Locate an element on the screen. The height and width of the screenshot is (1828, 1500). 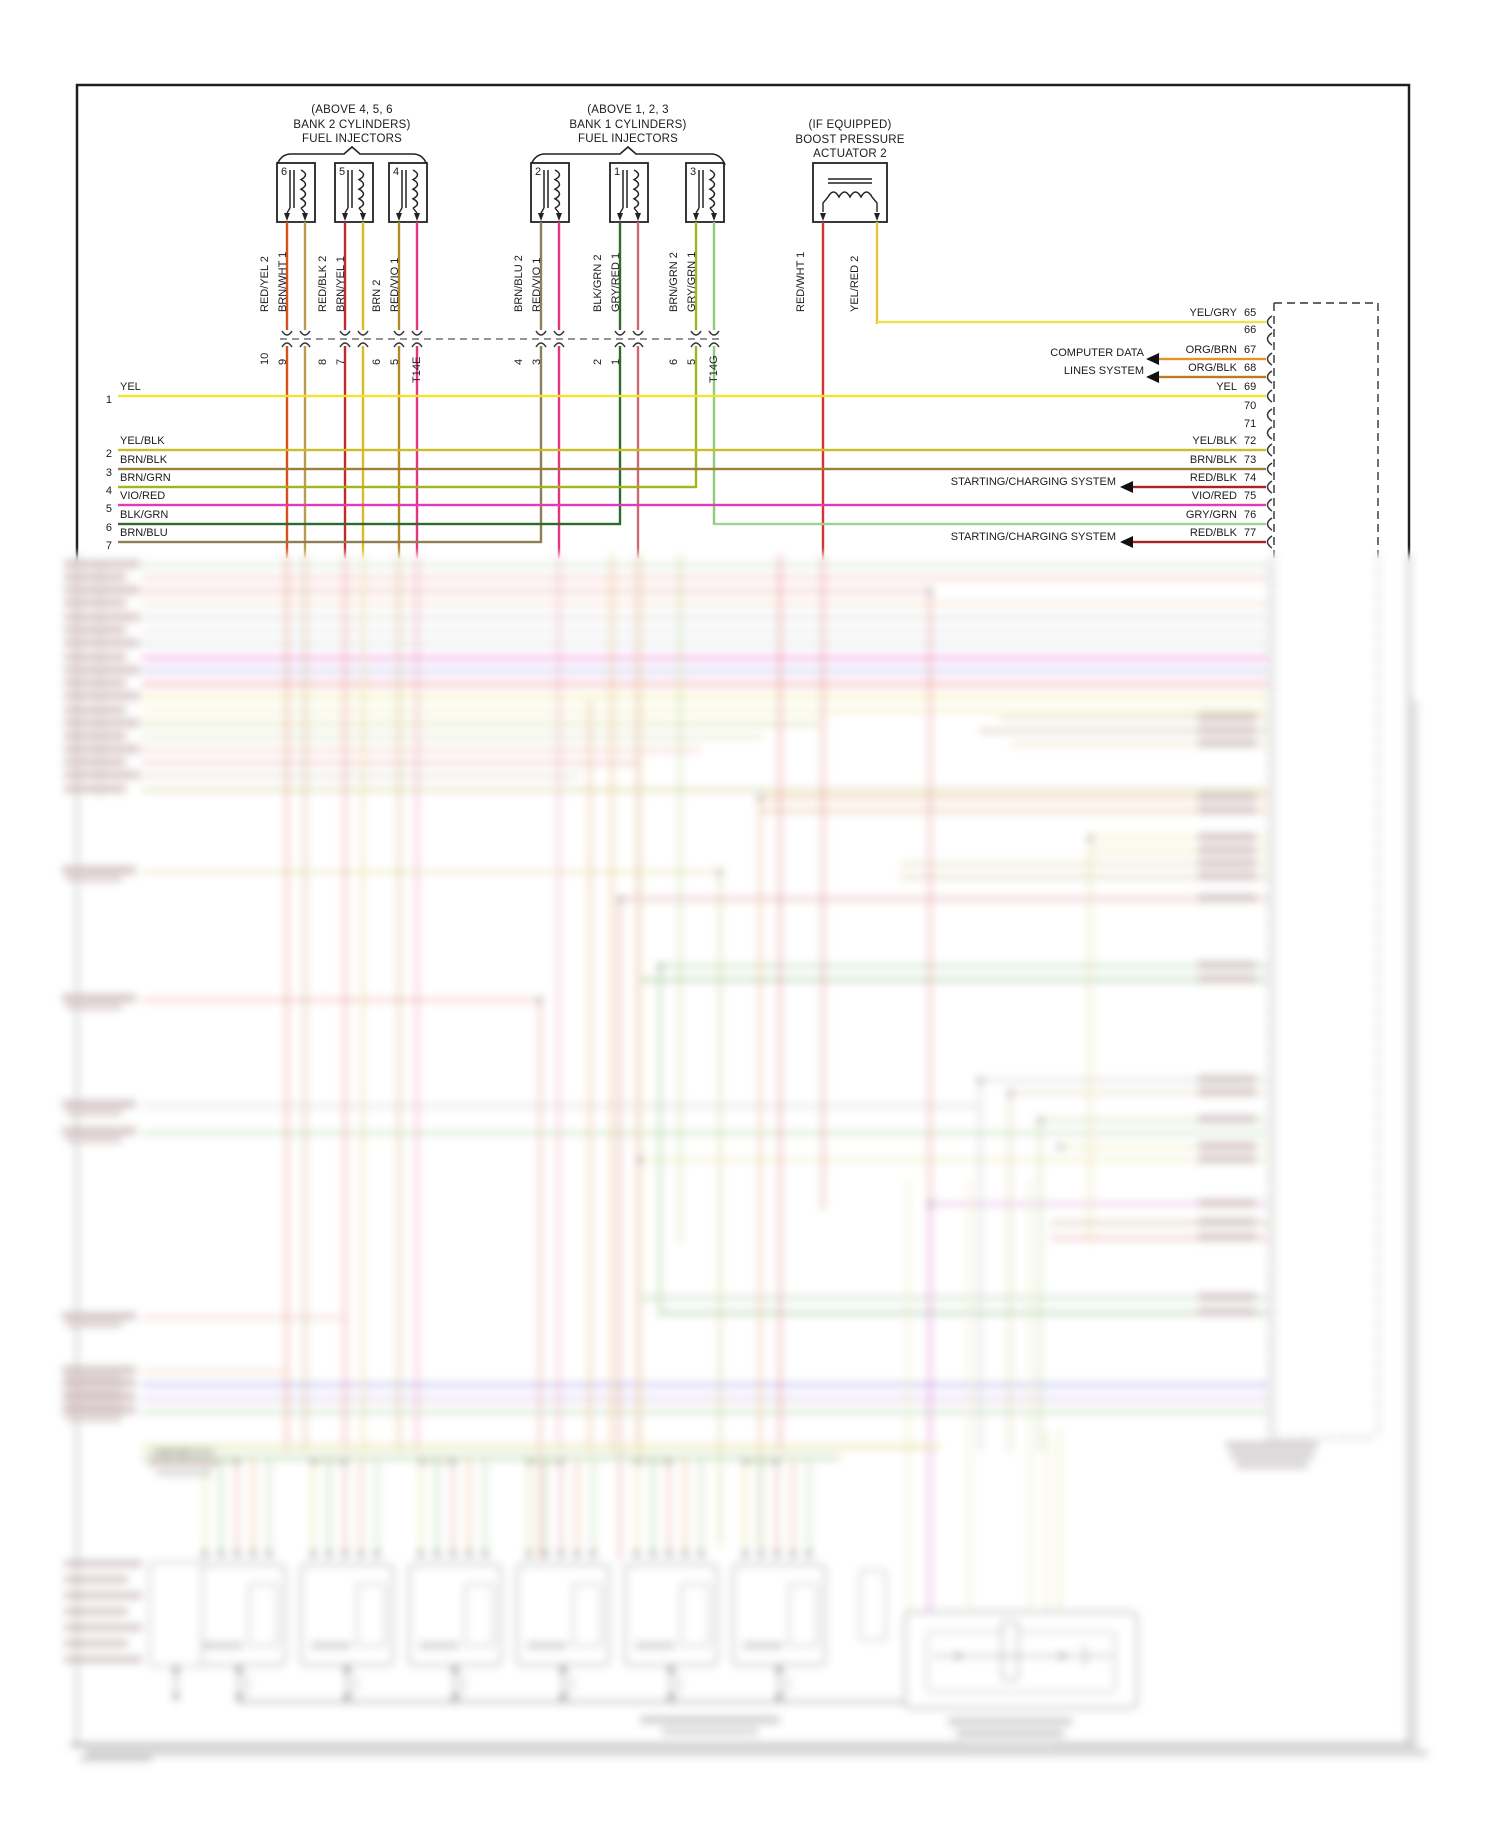
harness-connector-label-t14e: T14E is located at coordinates (417, 369).